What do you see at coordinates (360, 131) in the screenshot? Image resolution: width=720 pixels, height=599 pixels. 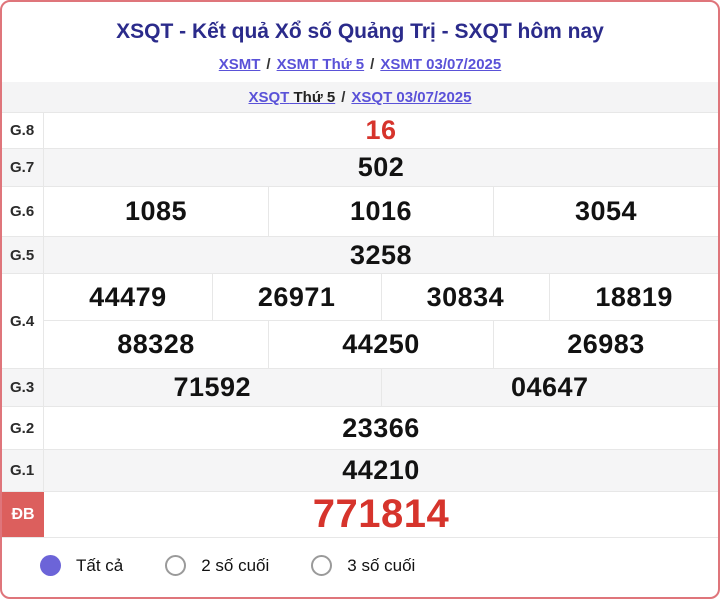 I see `prize-row-g8: G.8 16` at bounding box center [360, 131].